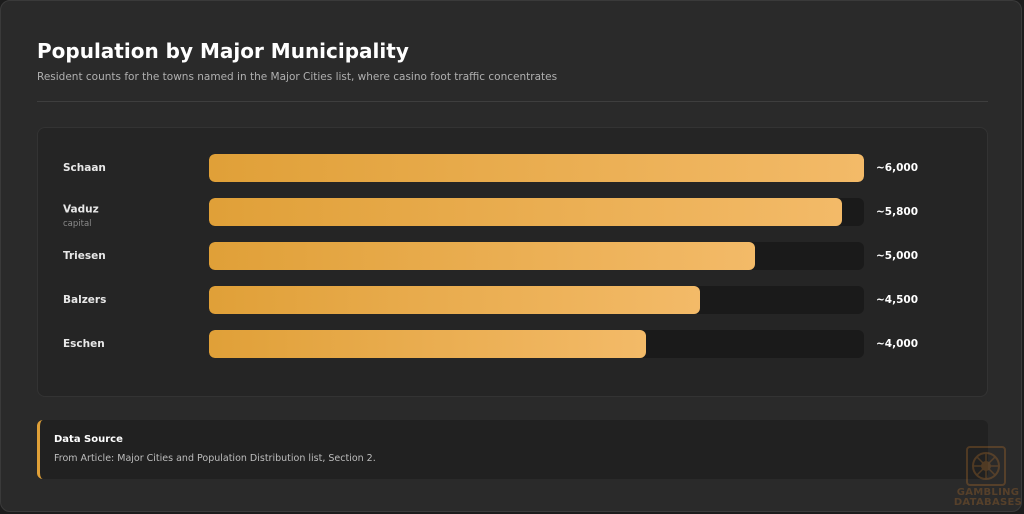 This screenshot has width=1024, height=514. Describe the element at coordinates (88, 439) in the screenshot. I see `data-source-title: Data Source` at that location.